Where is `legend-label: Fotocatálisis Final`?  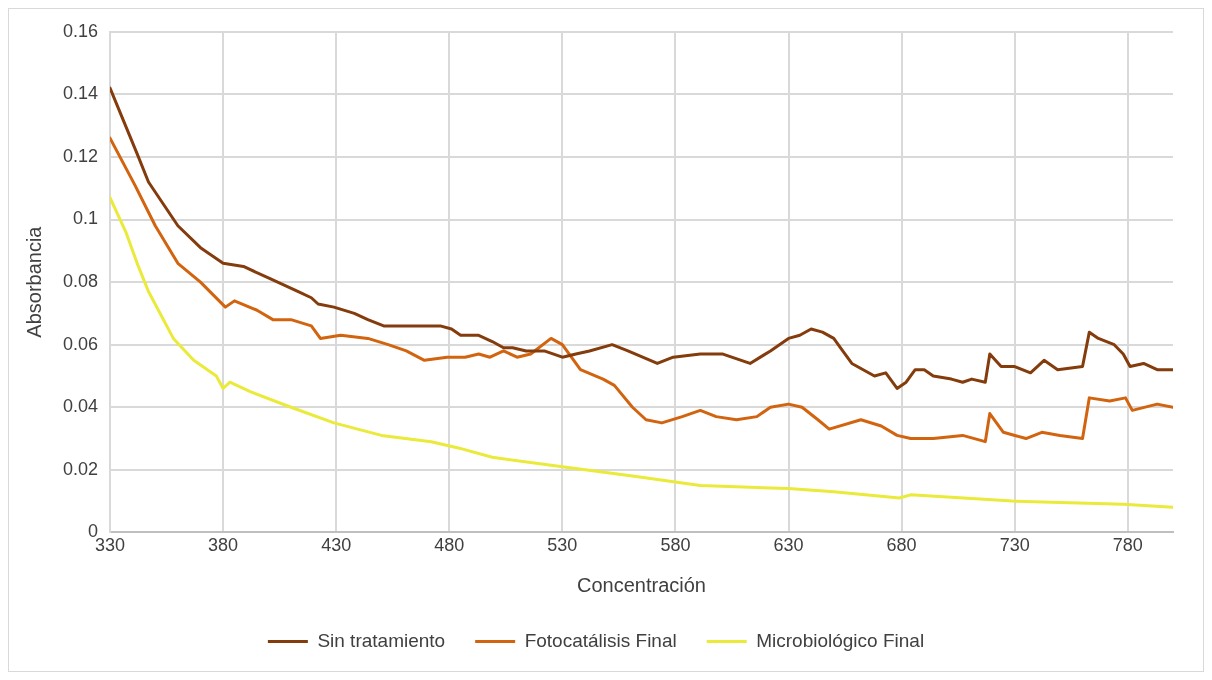
legend-label: Fotocatálisis Final is located at coordinates (600, 640).